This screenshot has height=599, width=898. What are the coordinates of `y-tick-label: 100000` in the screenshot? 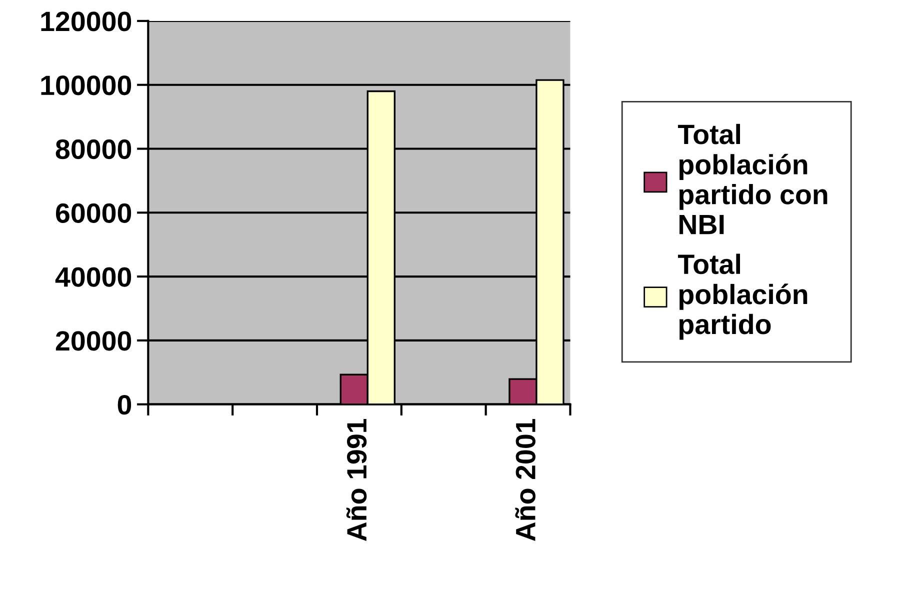 It's located at (86, 86).